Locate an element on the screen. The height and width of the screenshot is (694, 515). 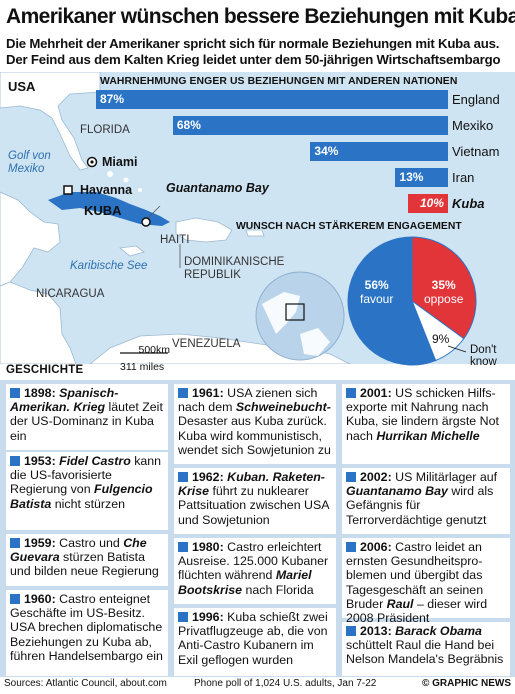
label-miami: Miami is located at coordinates (120, 162).